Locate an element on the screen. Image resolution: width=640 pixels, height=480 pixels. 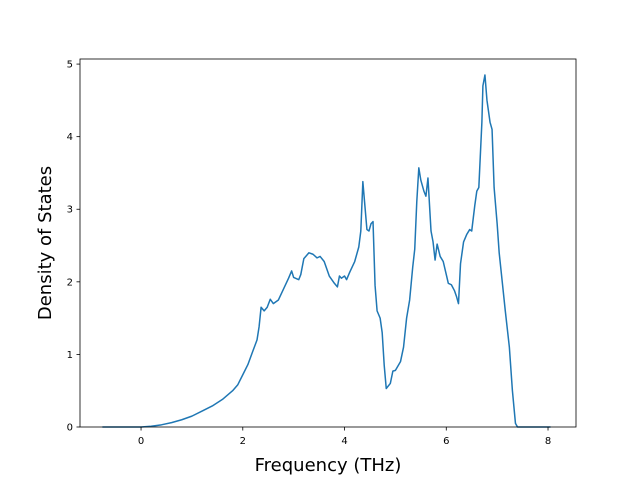
y-tick-label: 1 is located at coordinates (70, 355).